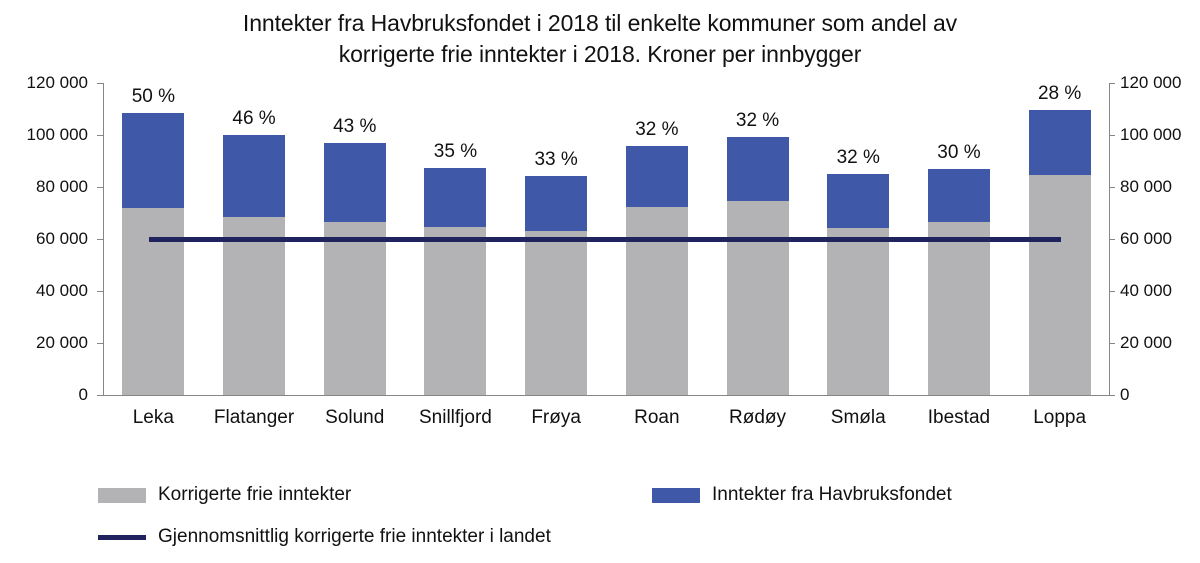 The height and width of the screenshot is (563, 1200). I want to click on x-axis-label-leka: Leka, so click(153, 417).